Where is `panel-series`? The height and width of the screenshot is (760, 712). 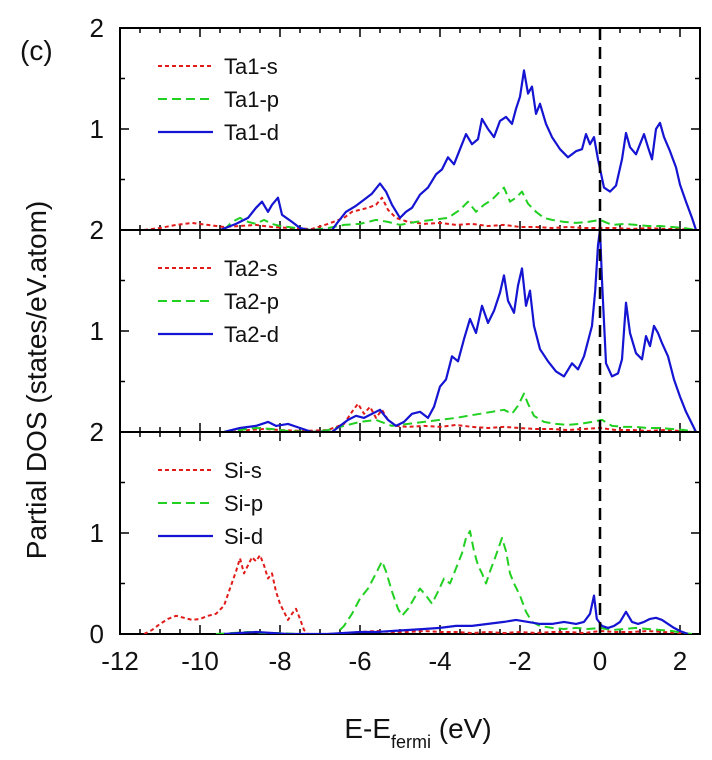
panel-series is located at coordinates (418, 582).